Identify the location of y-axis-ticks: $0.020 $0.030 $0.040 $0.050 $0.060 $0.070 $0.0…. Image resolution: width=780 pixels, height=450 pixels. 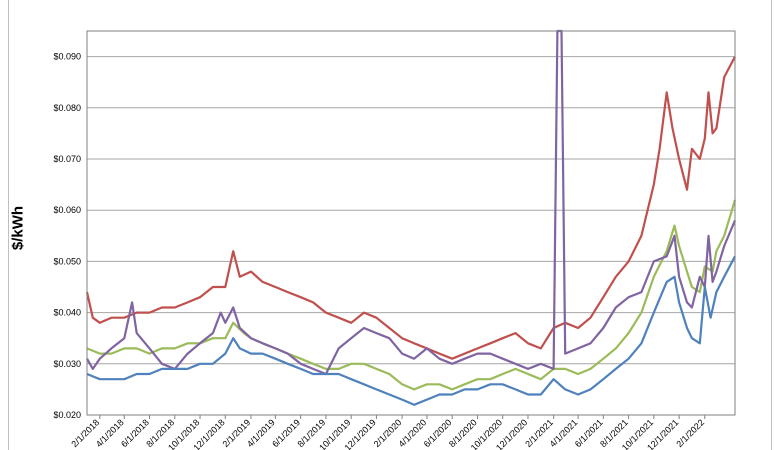
(67, 236).